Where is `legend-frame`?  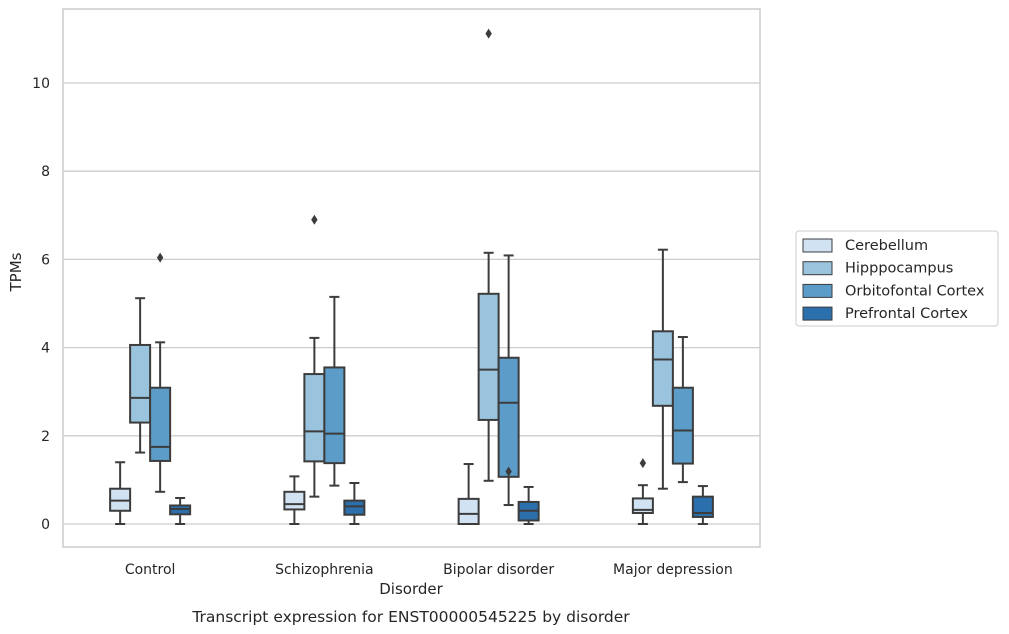
legend-frame is located at coordinates (897, 278).